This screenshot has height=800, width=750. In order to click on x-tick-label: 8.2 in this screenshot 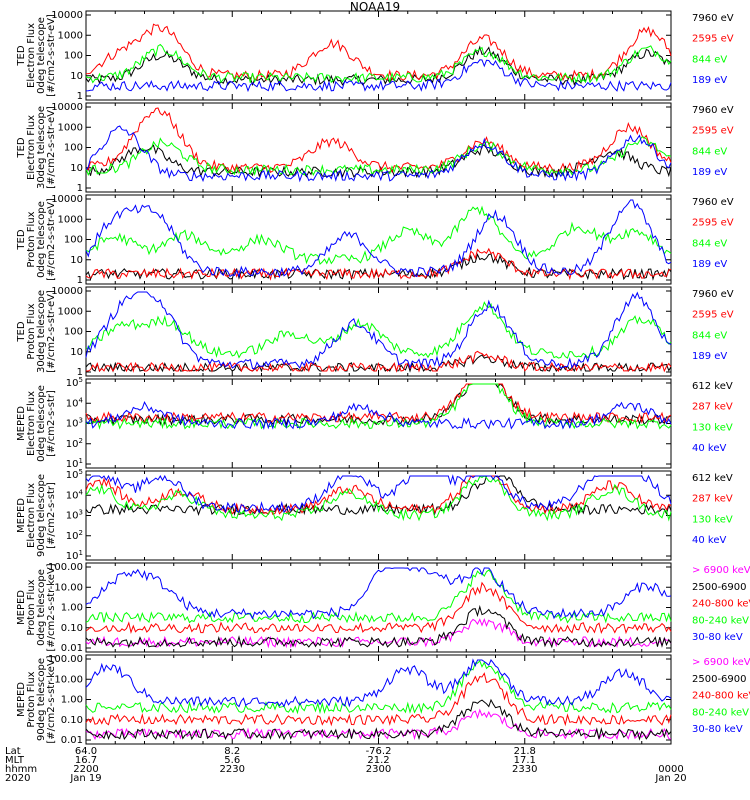, I will do `click(232, 751)`.